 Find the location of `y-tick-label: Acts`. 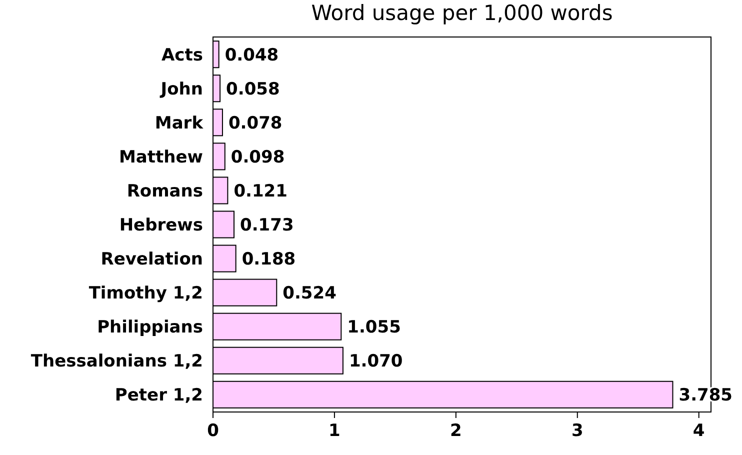

y-tick-label: Acts is located at coordinates (182, 55).